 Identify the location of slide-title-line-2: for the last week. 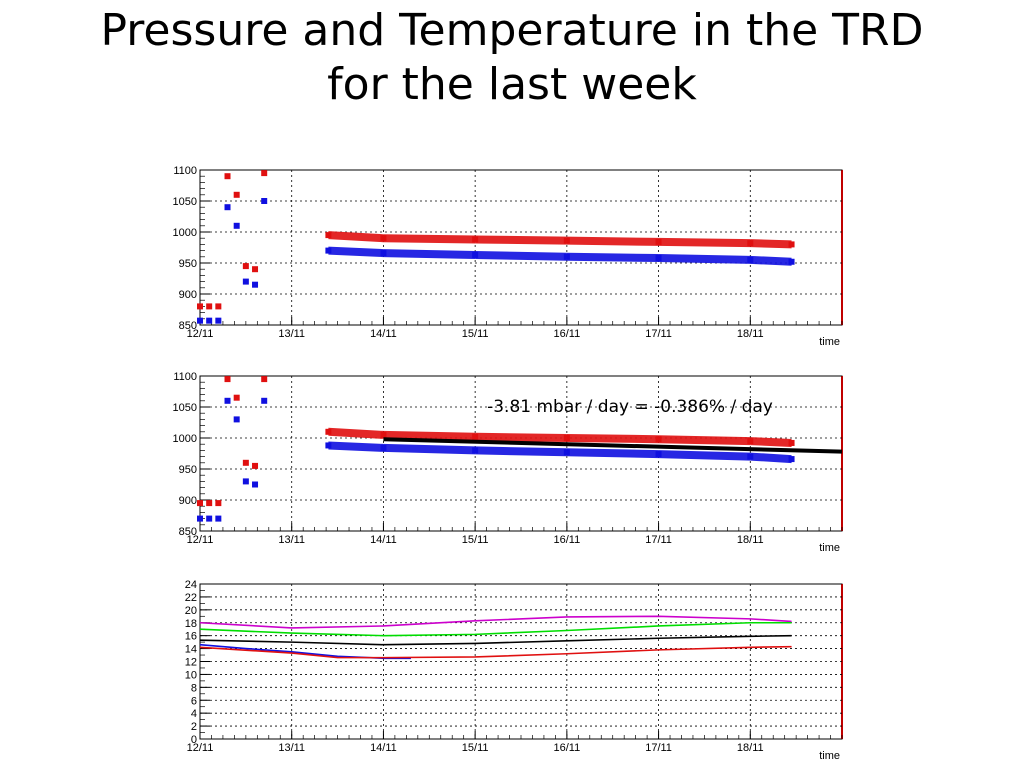
(512, 84).